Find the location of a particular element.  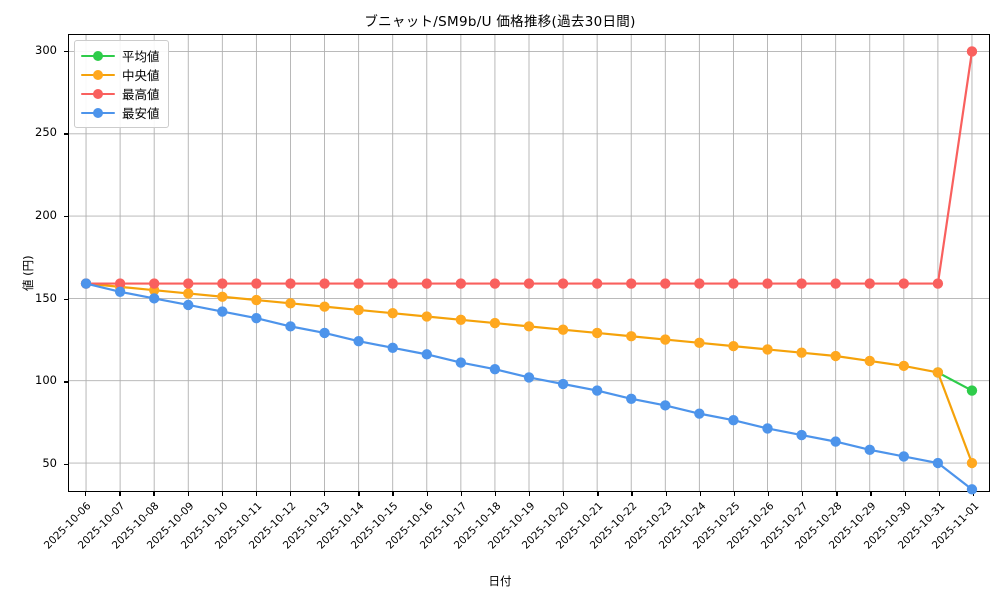

x-axis-tick-label: 2025-10-07 is located at coordinates (102, 526).